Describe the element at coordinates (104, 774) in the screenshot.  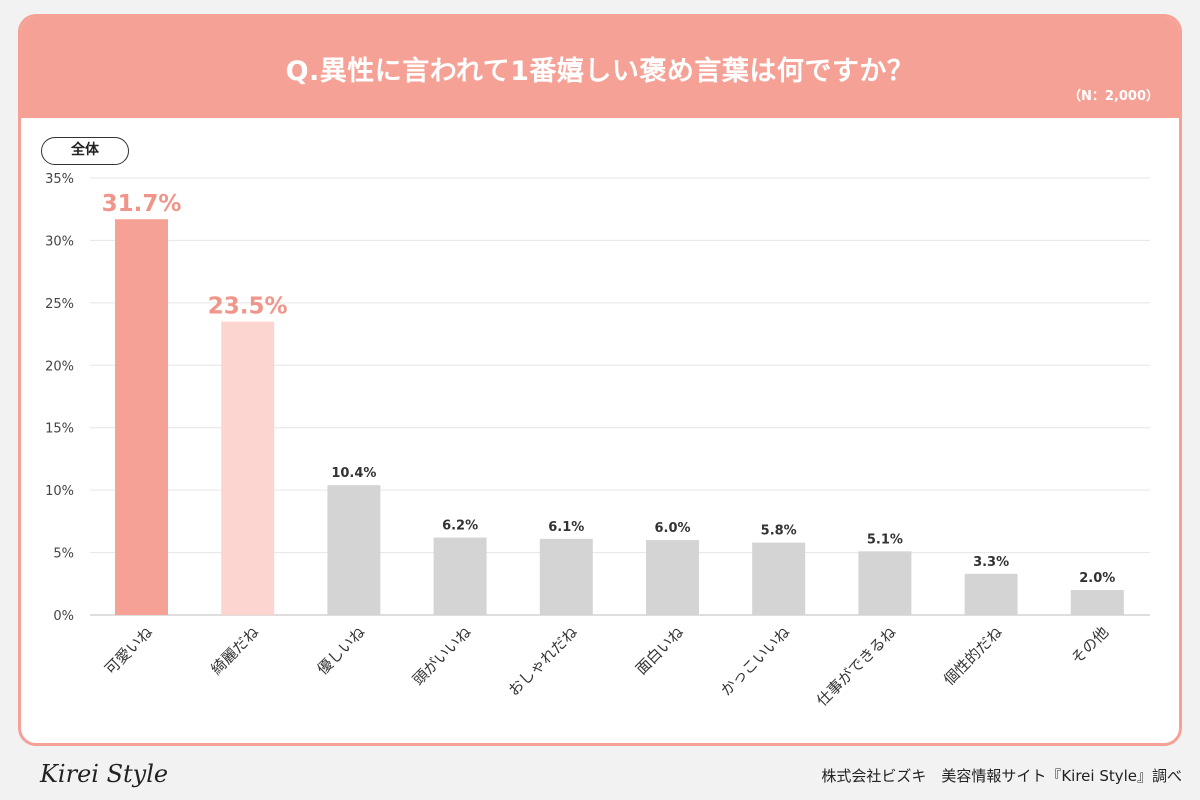
I see `brand-logo: Kirei Style` at that location.